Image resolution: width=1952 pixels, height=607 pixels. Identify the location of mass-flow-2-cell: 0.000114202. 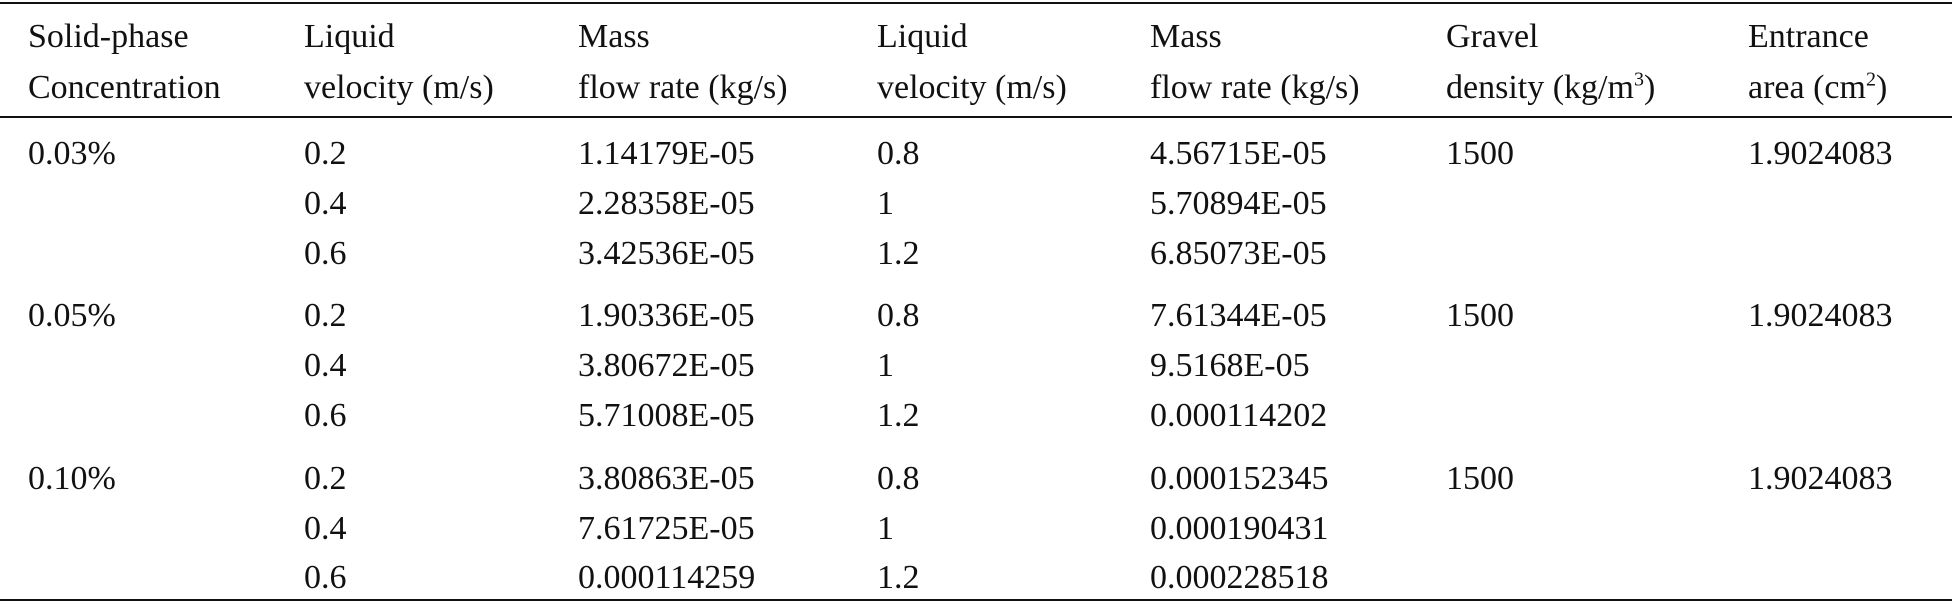
(1239, 415).